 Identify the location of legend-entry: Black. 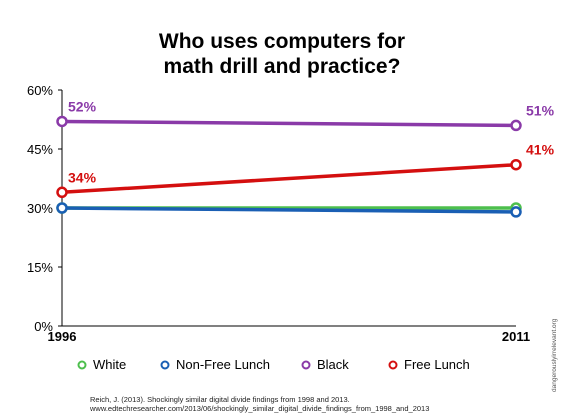
(333, 364).